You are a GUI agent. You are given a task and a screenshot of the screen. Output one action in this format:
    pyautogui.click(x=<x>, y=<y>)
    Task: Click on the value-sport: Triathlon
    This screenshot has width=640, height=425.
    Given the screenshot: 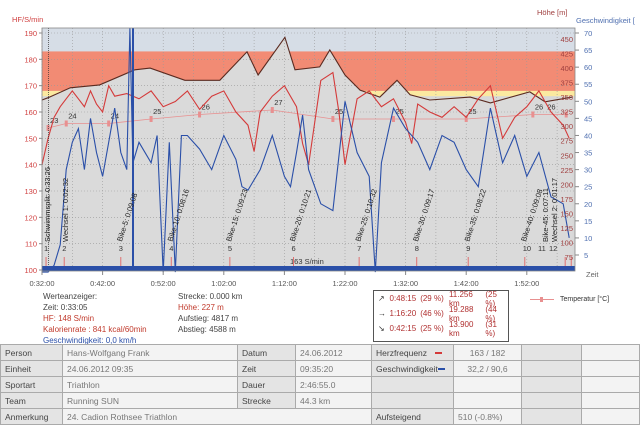 What is the action you would take?
    pyautogui.click(x=150, y=384)
    